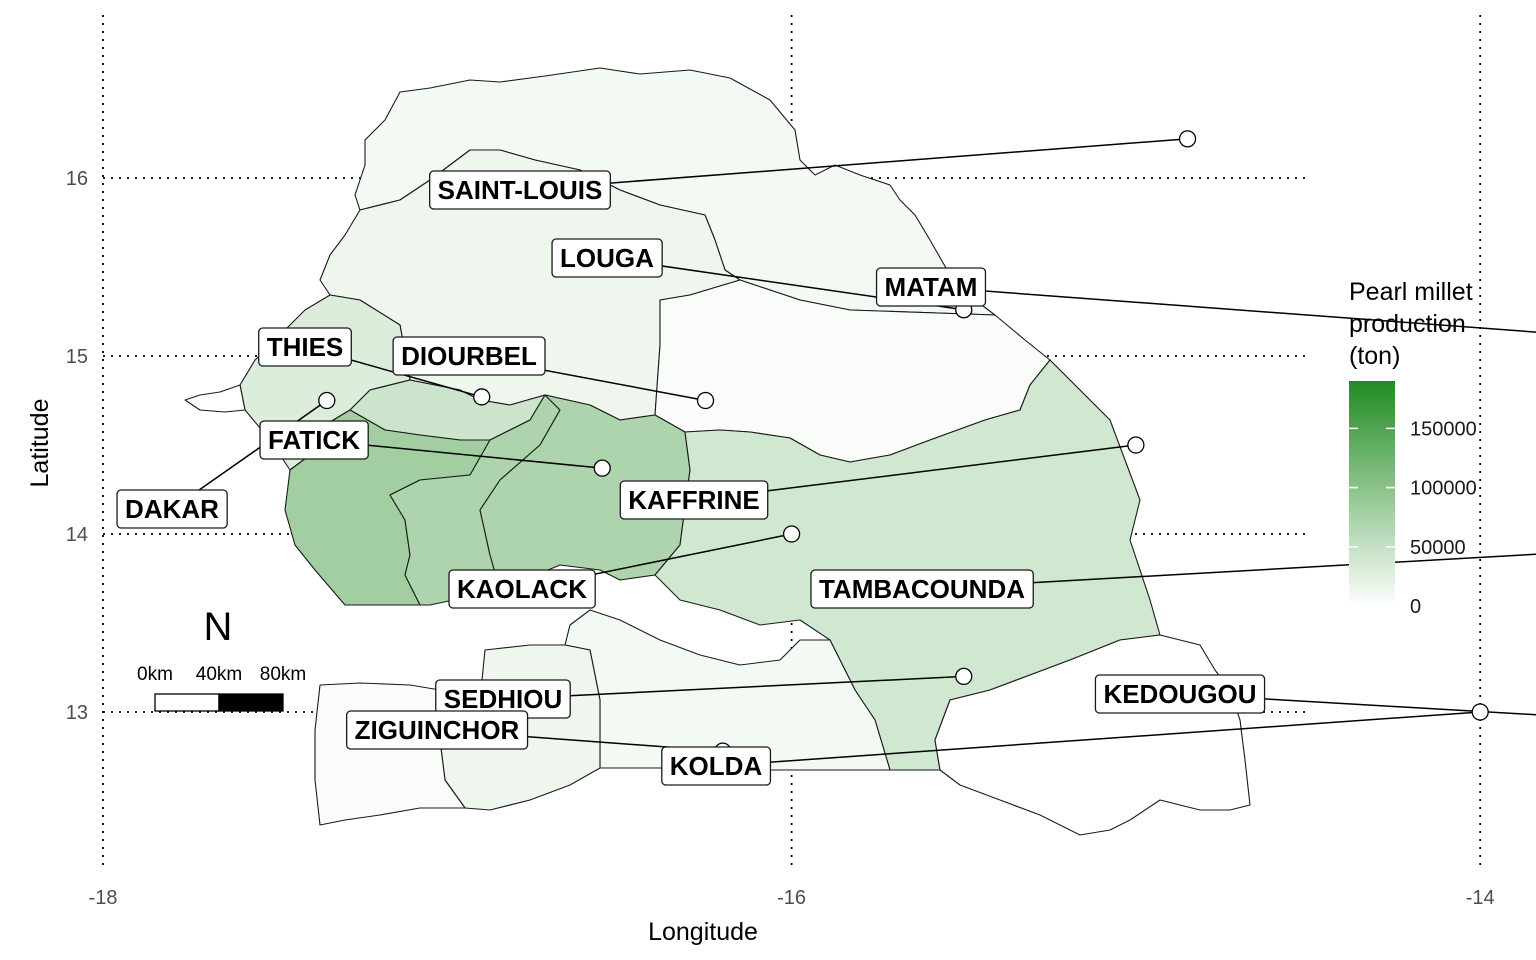  Describe the element at coordinates (553, 373) in the screenshot. I see `region-label-diourbel: DIOURBEL` at that location.